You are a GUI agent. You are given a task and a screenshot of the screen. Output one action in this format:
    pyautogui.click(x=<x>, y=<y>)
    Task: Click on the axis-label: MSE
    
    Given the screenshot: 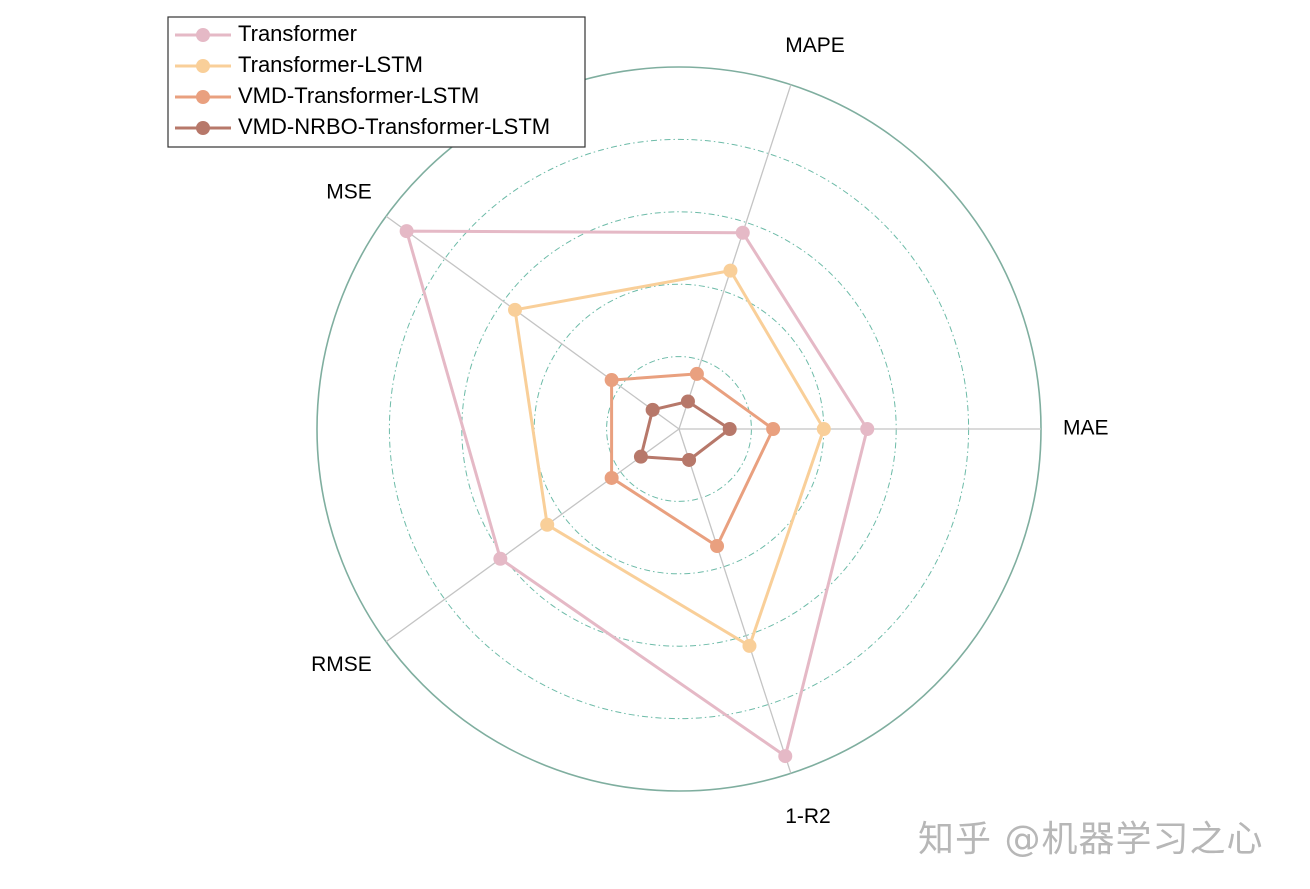 What is the action you would take?
    pyautogui.click(x=349, y=191)
    